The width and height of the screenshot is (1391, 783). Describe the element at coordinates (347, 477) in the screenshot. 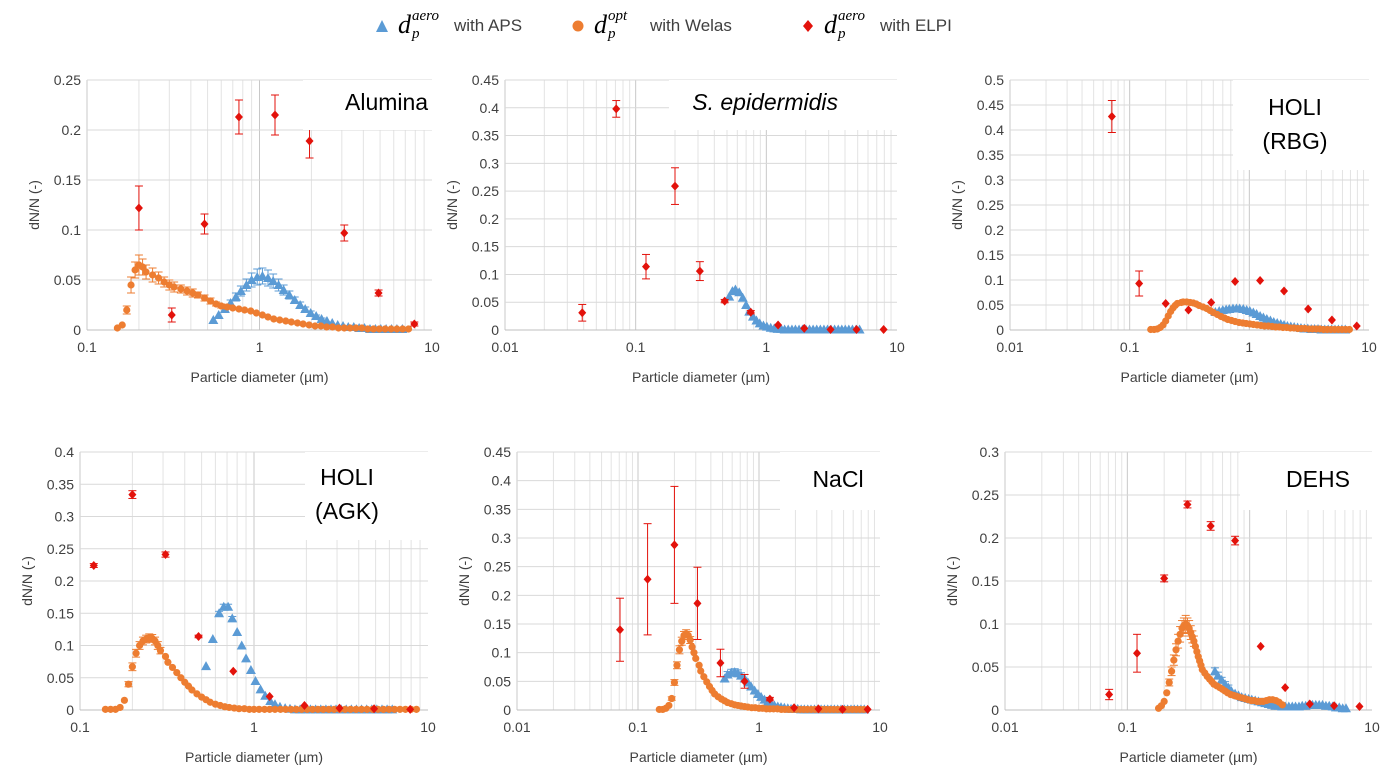

I see `chart-title: HOLI` at that location.